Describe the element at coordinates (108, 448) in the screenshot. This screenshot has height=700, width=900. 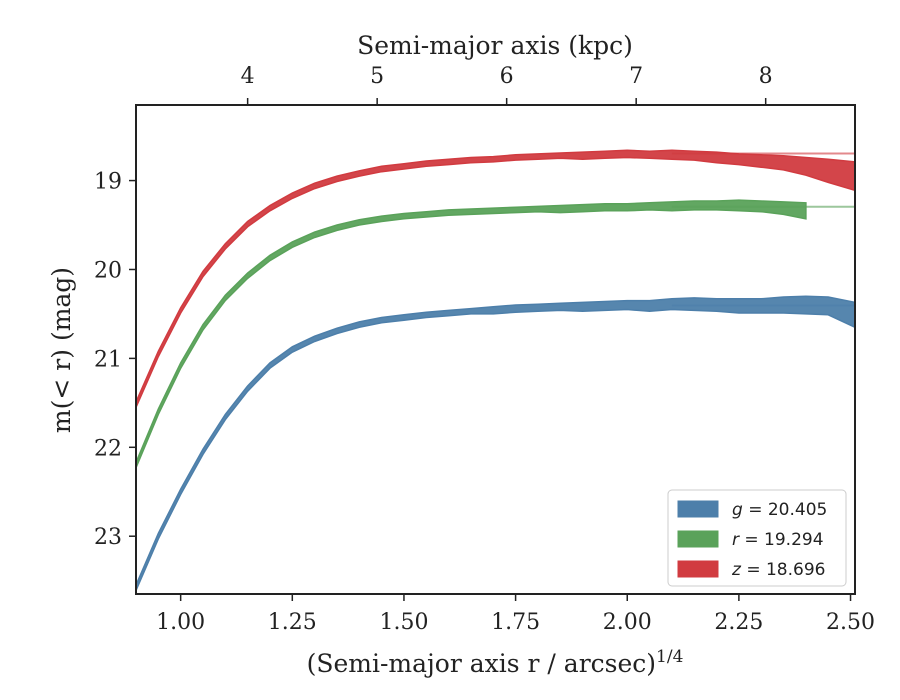
I see `y-tick-label: 22` at that location.